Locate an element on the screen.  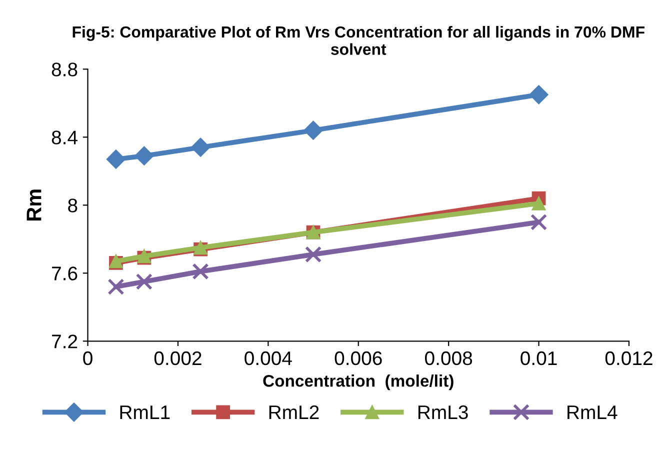
y-tick-label: 8.8 is located at coordinates (65, 69).